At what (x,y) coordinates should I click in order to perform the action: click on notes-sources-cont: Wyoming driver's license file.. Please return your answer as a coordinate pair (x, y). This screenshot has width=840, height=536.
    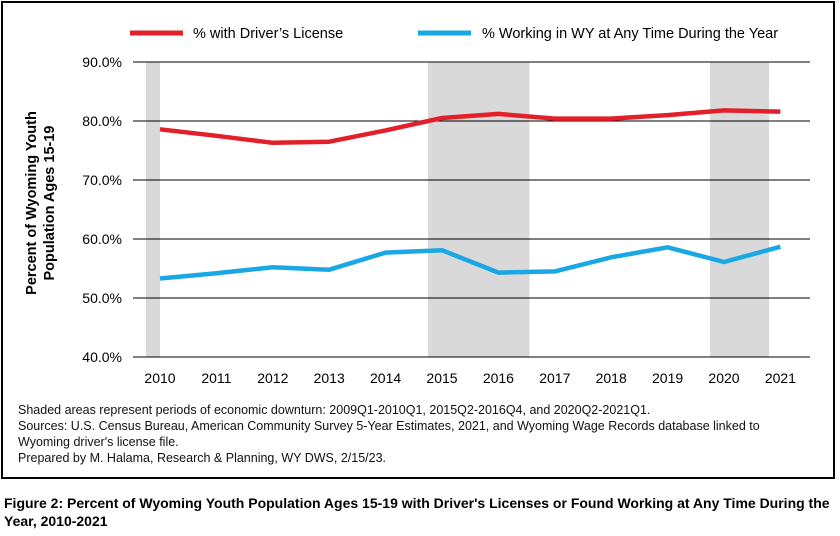
    Looking at the image, I should click on (98, 442).